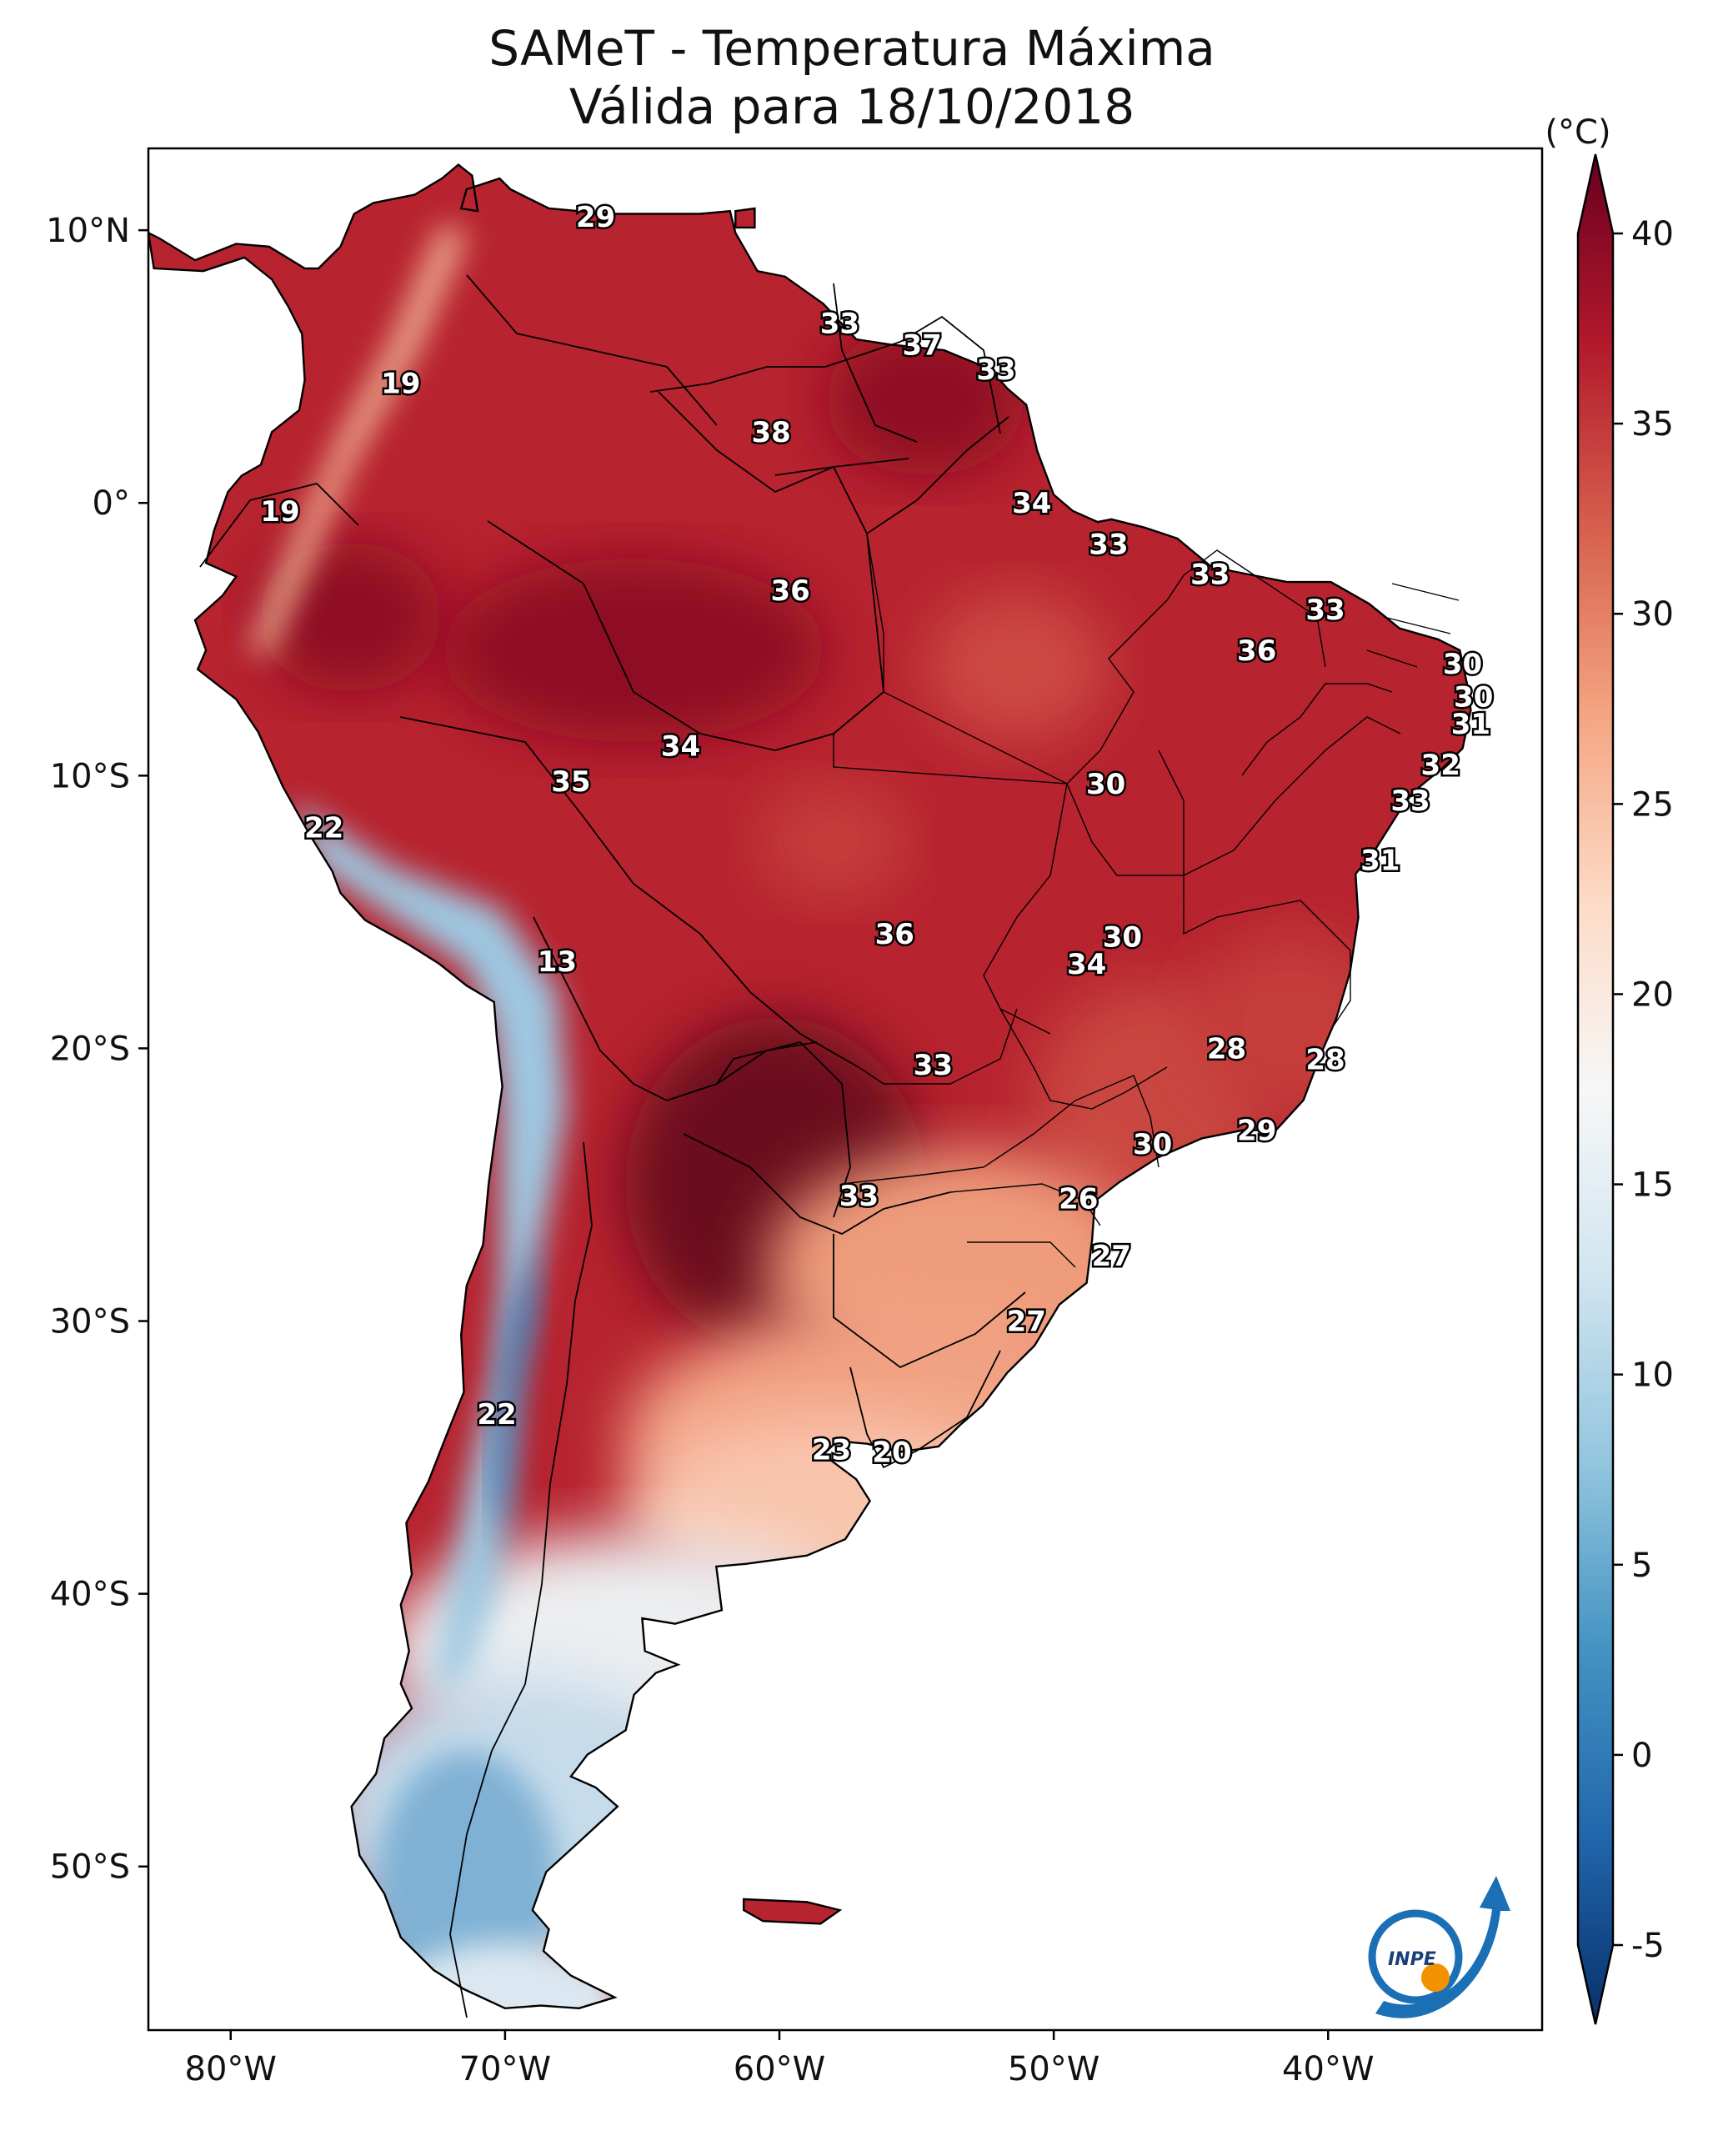 This screenshot has width=1723, height=2156. I want to click on latitude-axis: 10°N 0° 10°S 20°S 30°S 40°S 50°S, so click(97, 1049).